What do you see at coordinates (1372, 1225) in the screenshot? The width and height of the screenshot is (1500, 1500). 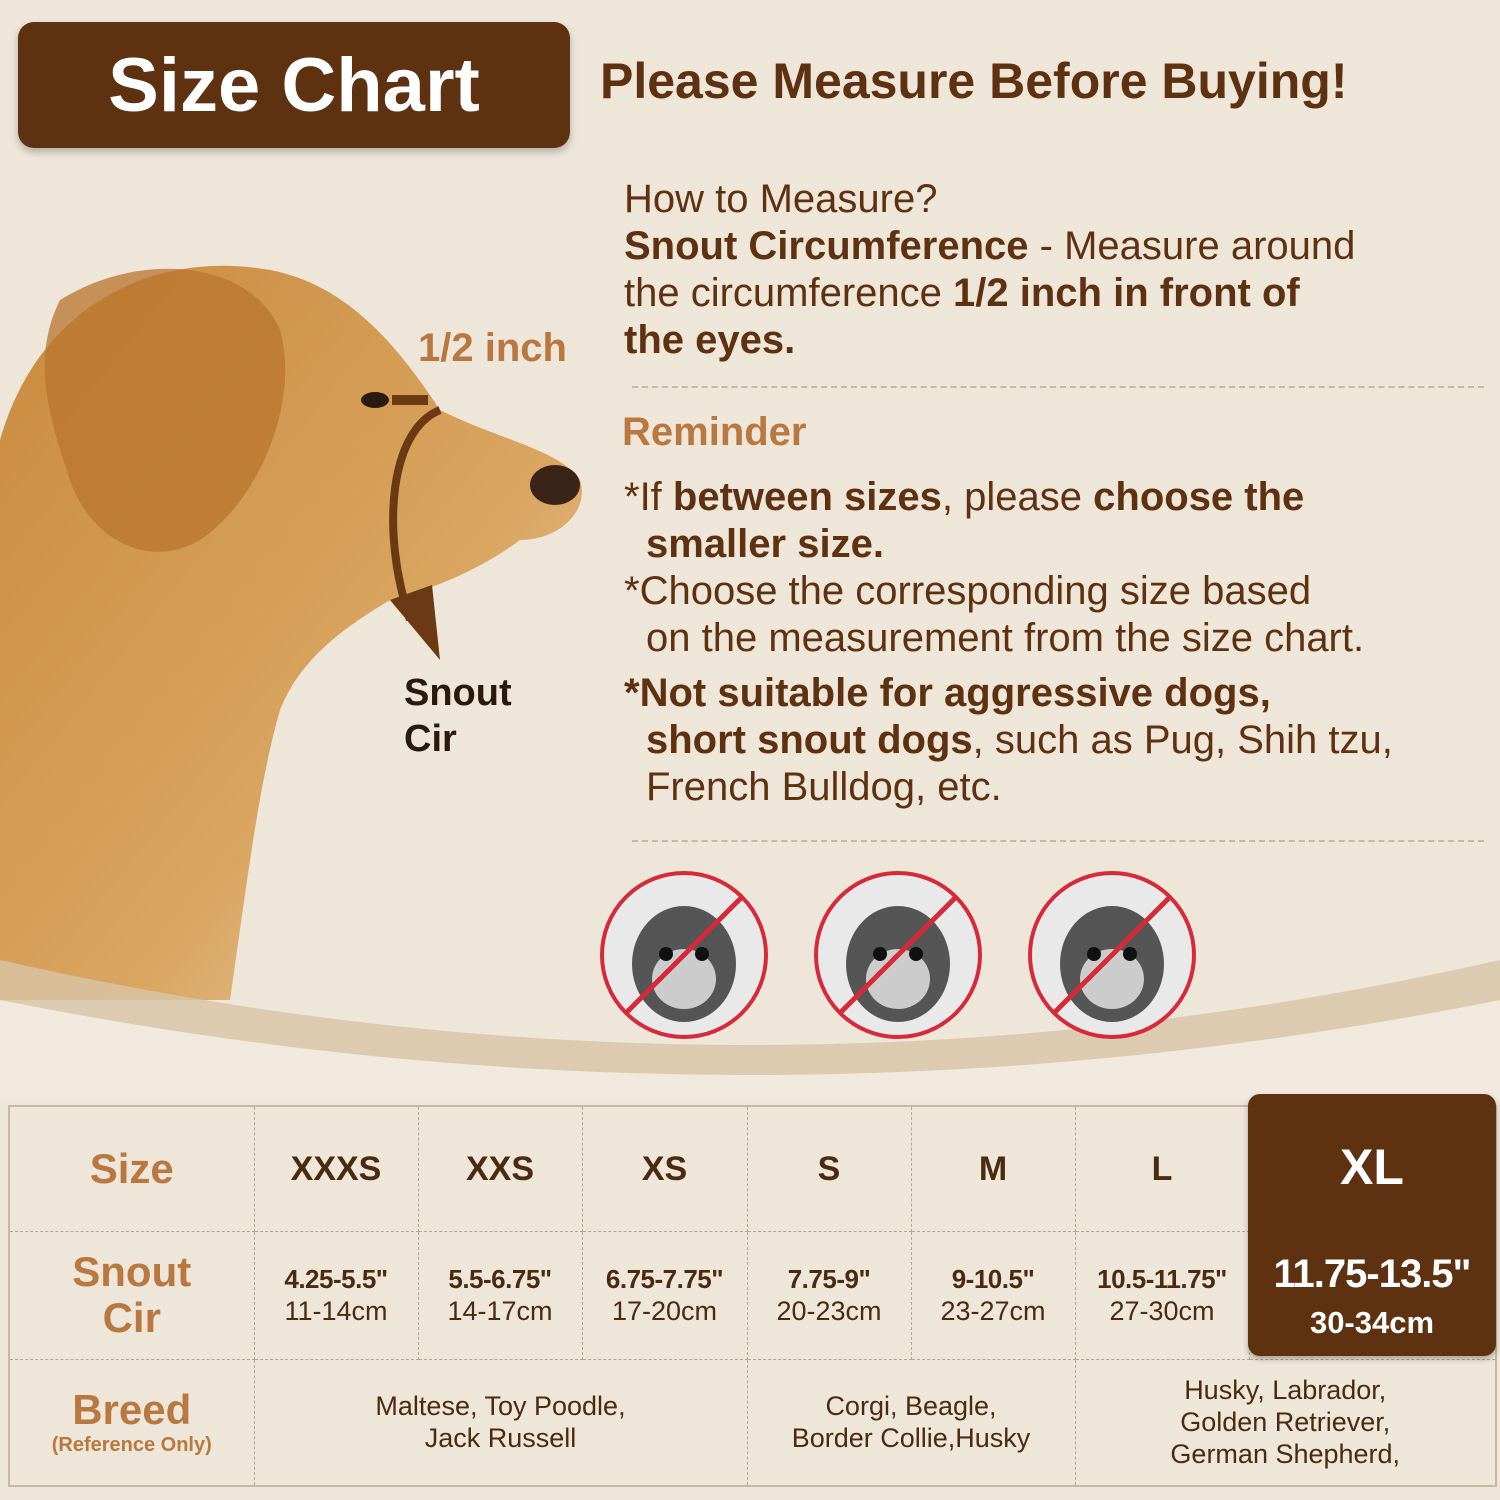 I see `xl-highlight: XL 11.75-13.5" 30-34cm` at bounding box center [1372, 1225].